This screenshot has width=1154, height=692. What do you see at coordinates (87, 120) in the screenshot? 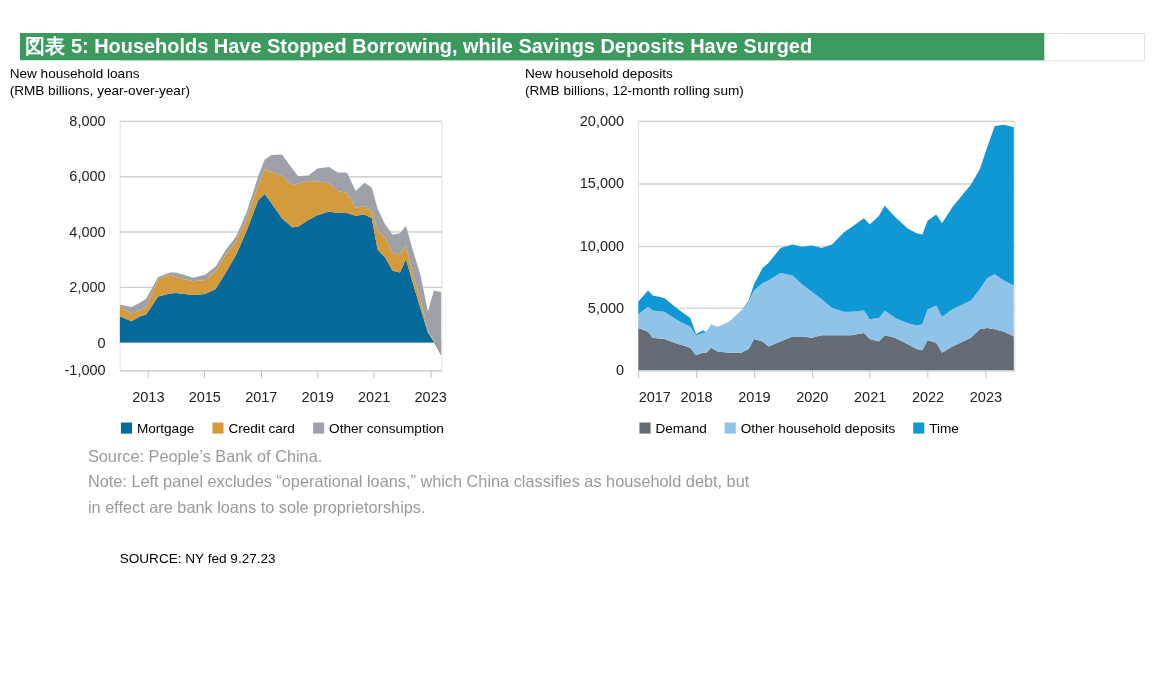
I see `y-tick-label: 8,000` at bounding box center [87, 120].